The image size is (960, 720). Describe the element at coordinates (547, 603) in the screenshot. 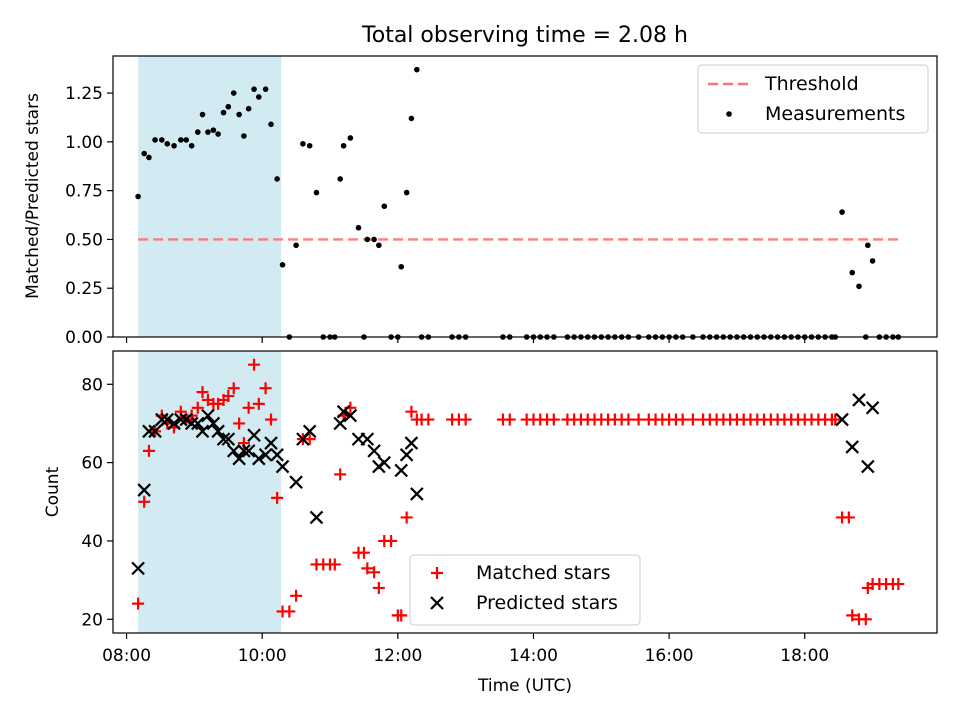

I see `legend-predicted-label: Predicted stars` at that location.